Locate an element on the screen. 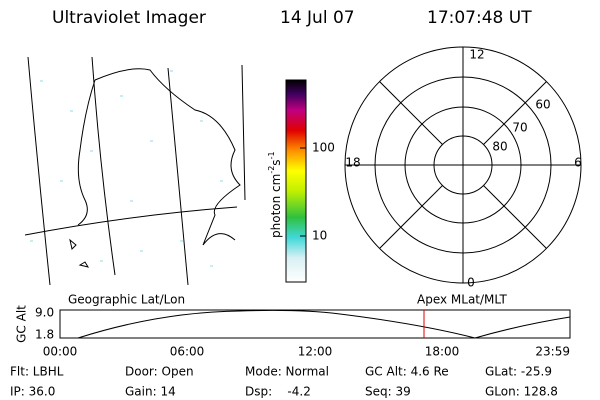 Image resolution: width=600 pixels, height=400 pixels. colorbar-tick-label: 100 is located at coordinates (323, 148).